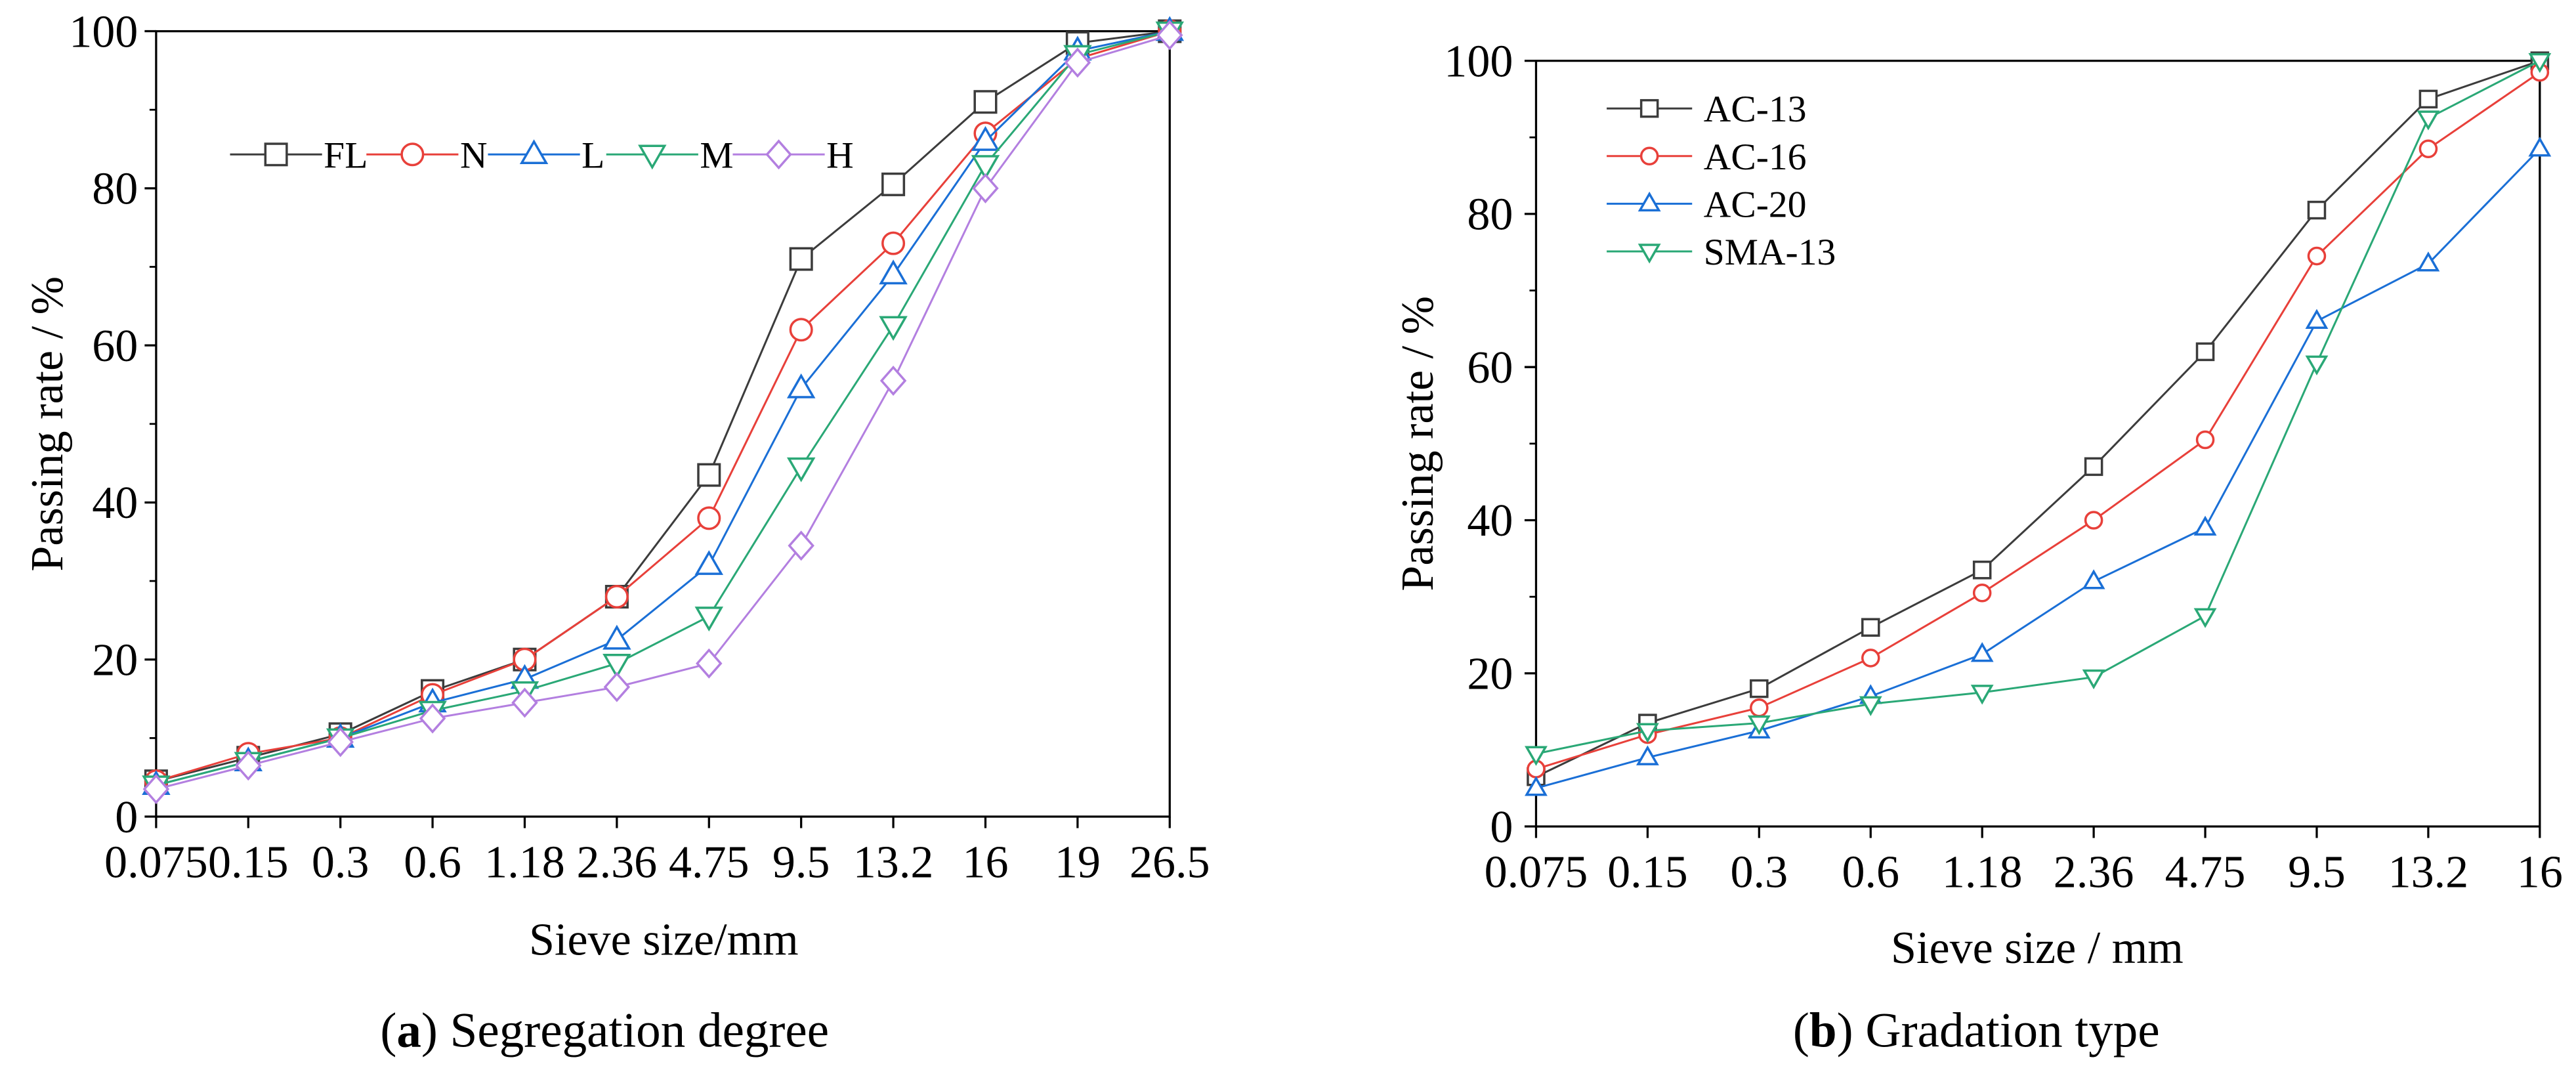  What do you see at coordinates (2317, 872) in the screenshot?
I see `x-tick-label: 9.5` at bounding box center [2317, 872].